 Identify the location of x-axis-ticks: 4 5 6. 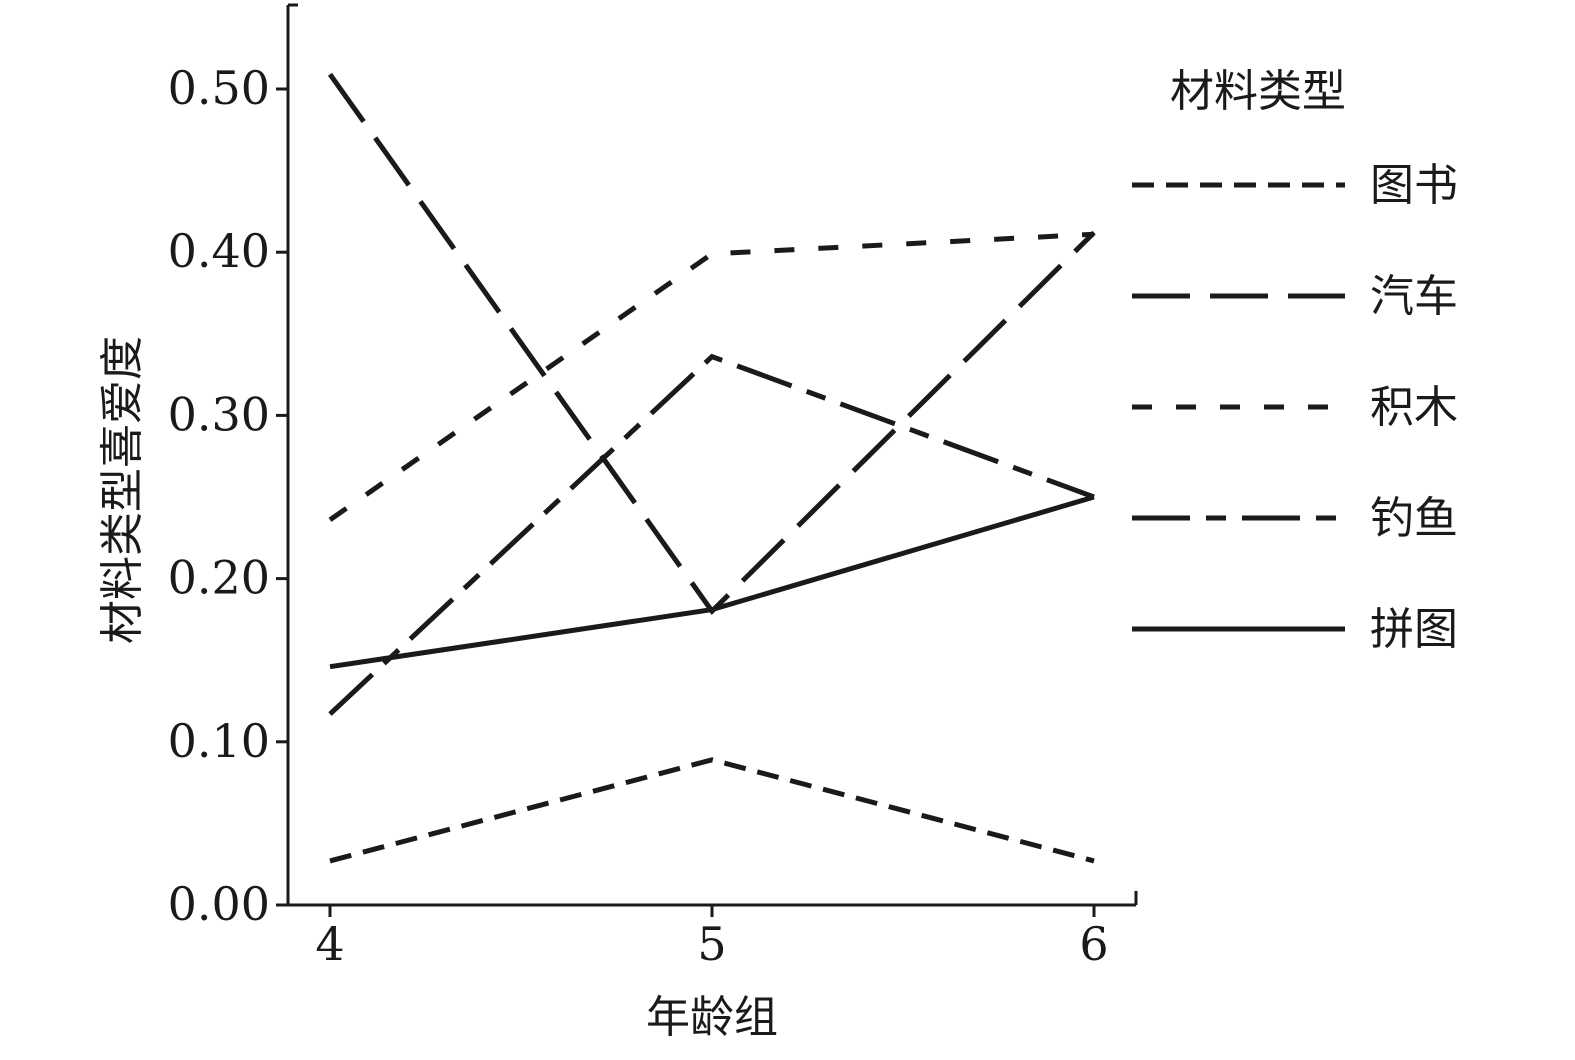
(726, 931).